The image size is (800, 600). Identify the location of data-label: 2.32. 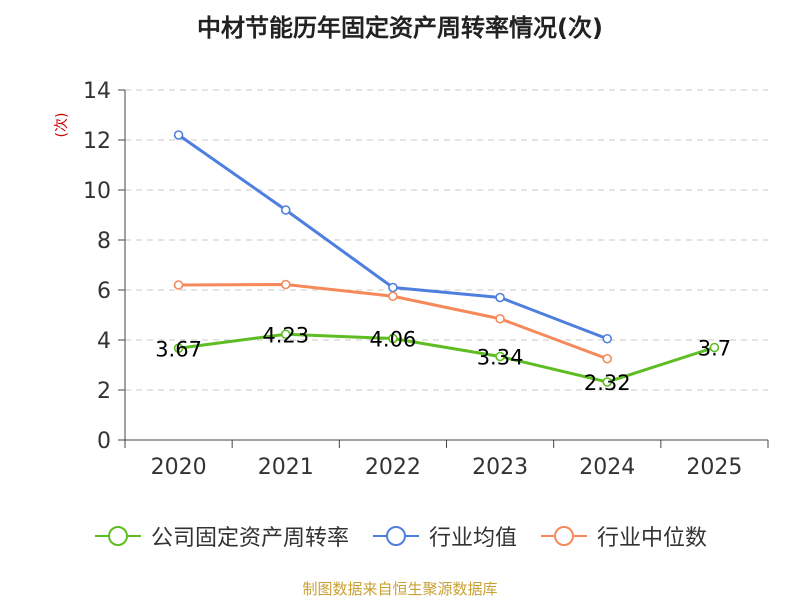
(607, 383).